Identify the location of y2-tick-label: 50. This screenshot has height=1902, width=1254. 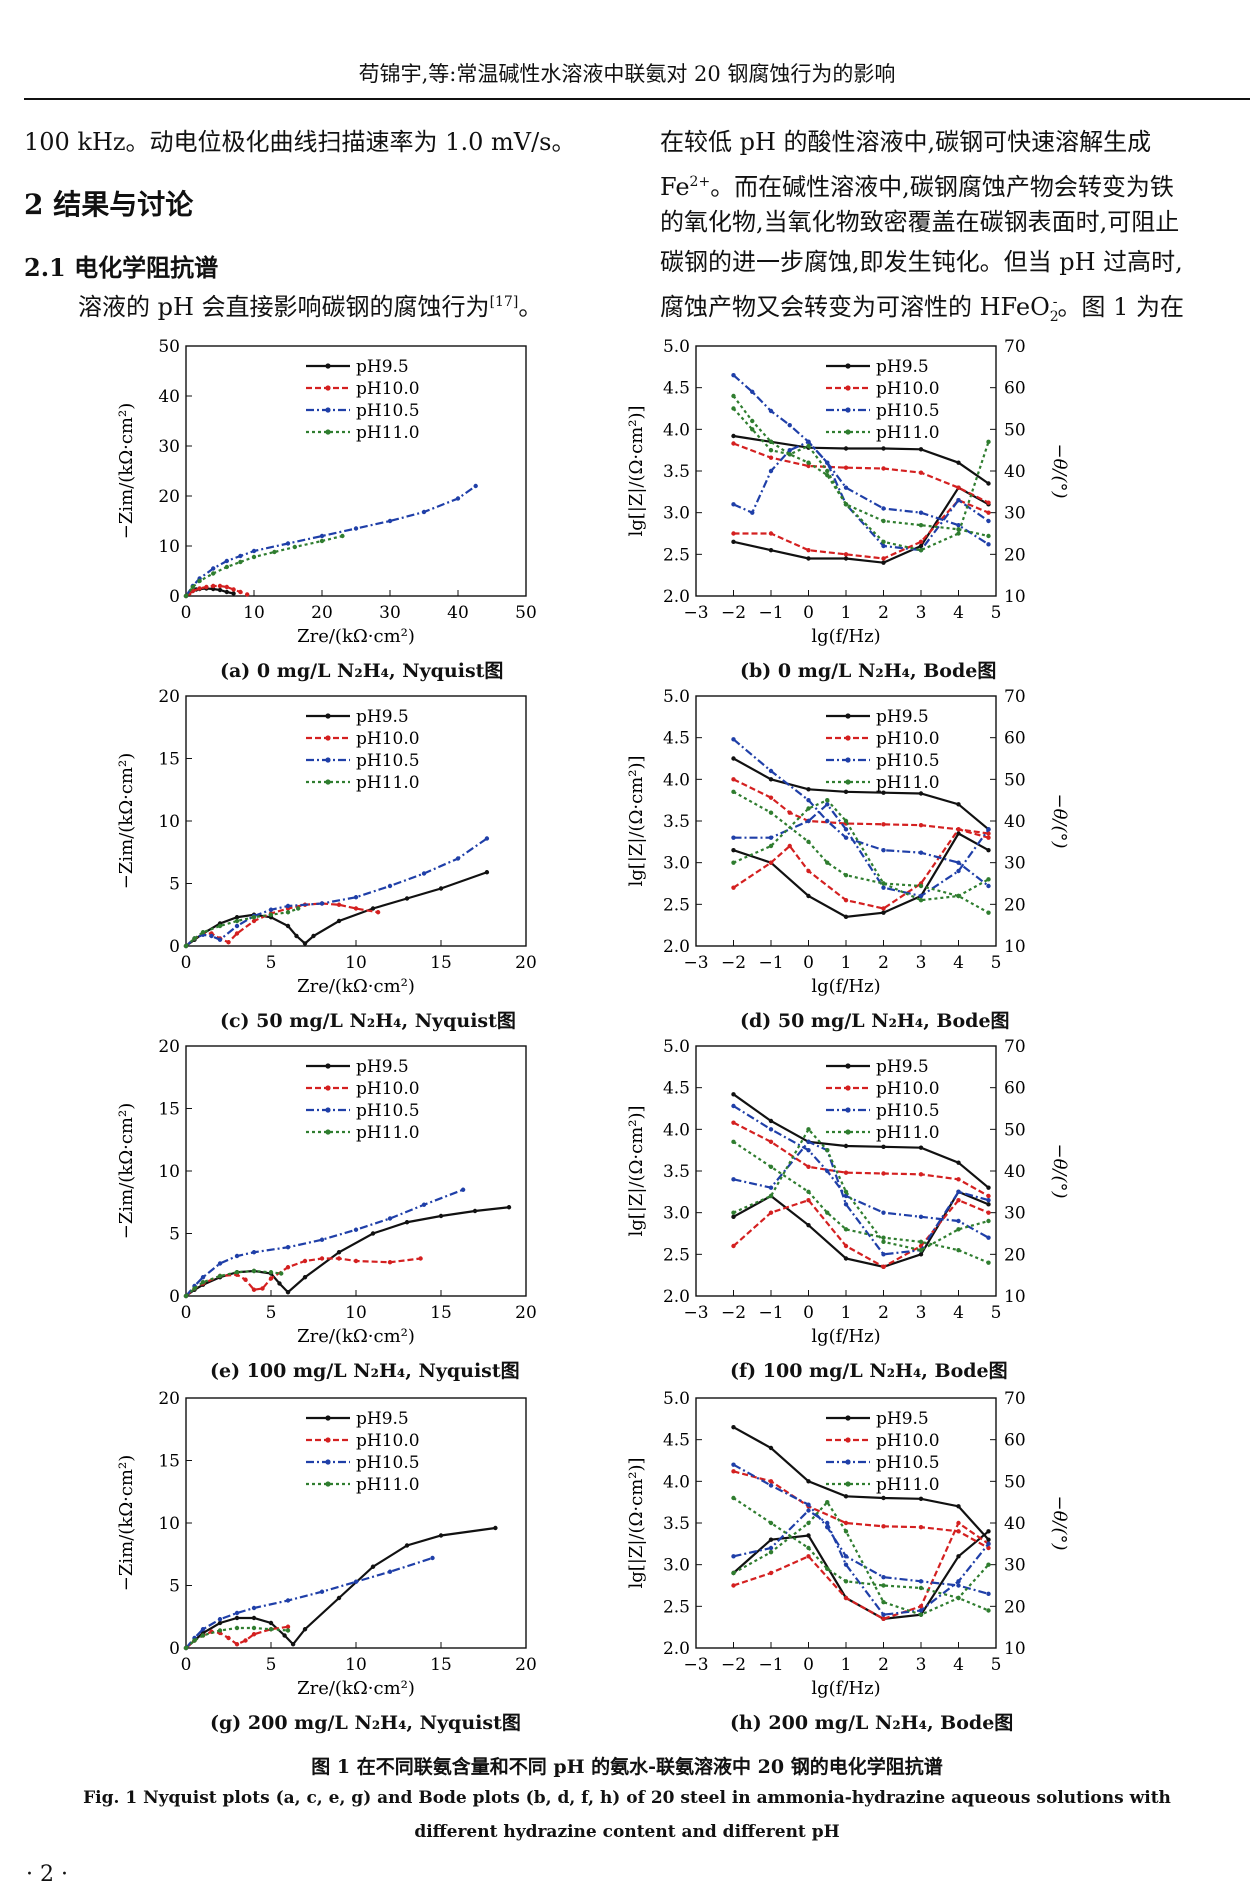
(1015, 1130).